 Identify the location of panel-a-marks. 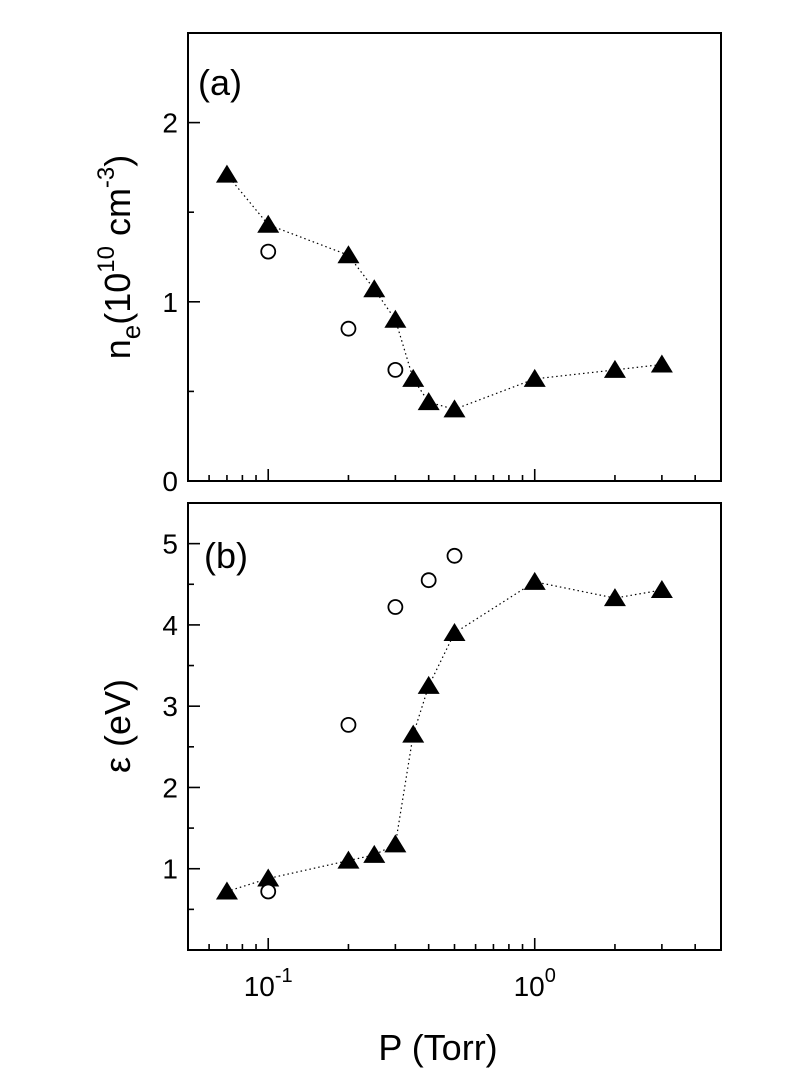
(444, 291).